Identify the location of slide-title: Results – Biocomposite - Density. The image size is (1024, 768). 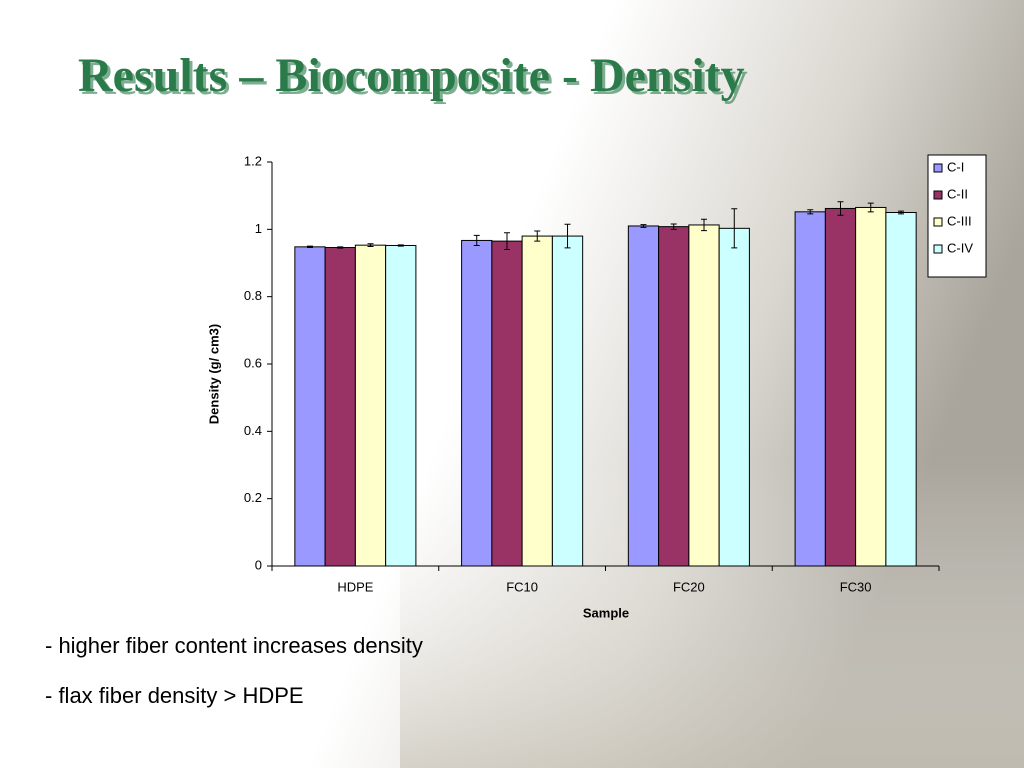
(411, 75).